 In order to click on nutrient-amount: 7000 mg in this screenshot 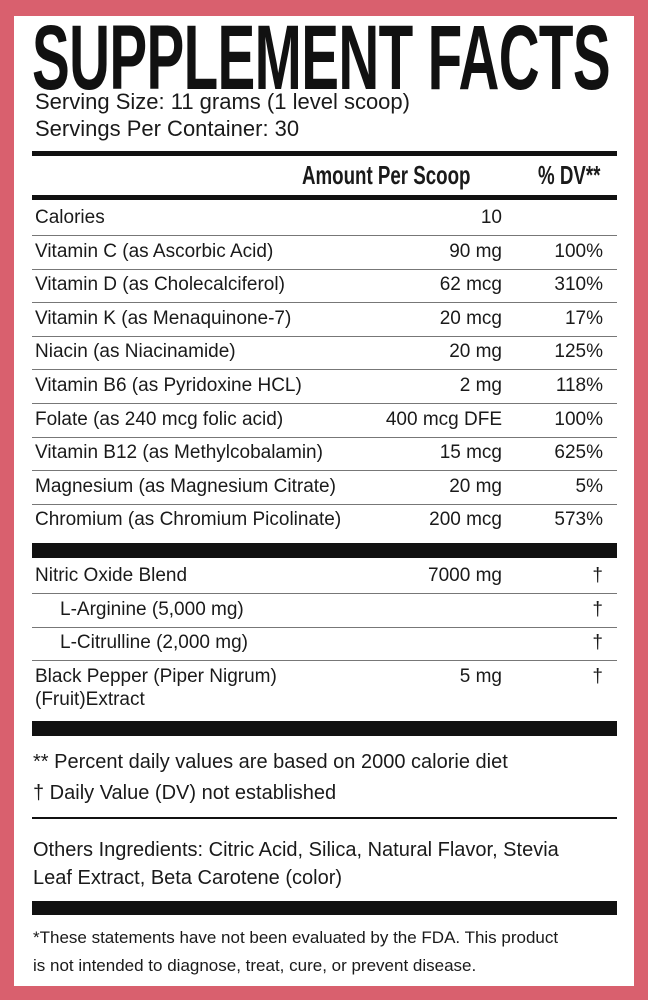, I will do `click(465, 575)`.